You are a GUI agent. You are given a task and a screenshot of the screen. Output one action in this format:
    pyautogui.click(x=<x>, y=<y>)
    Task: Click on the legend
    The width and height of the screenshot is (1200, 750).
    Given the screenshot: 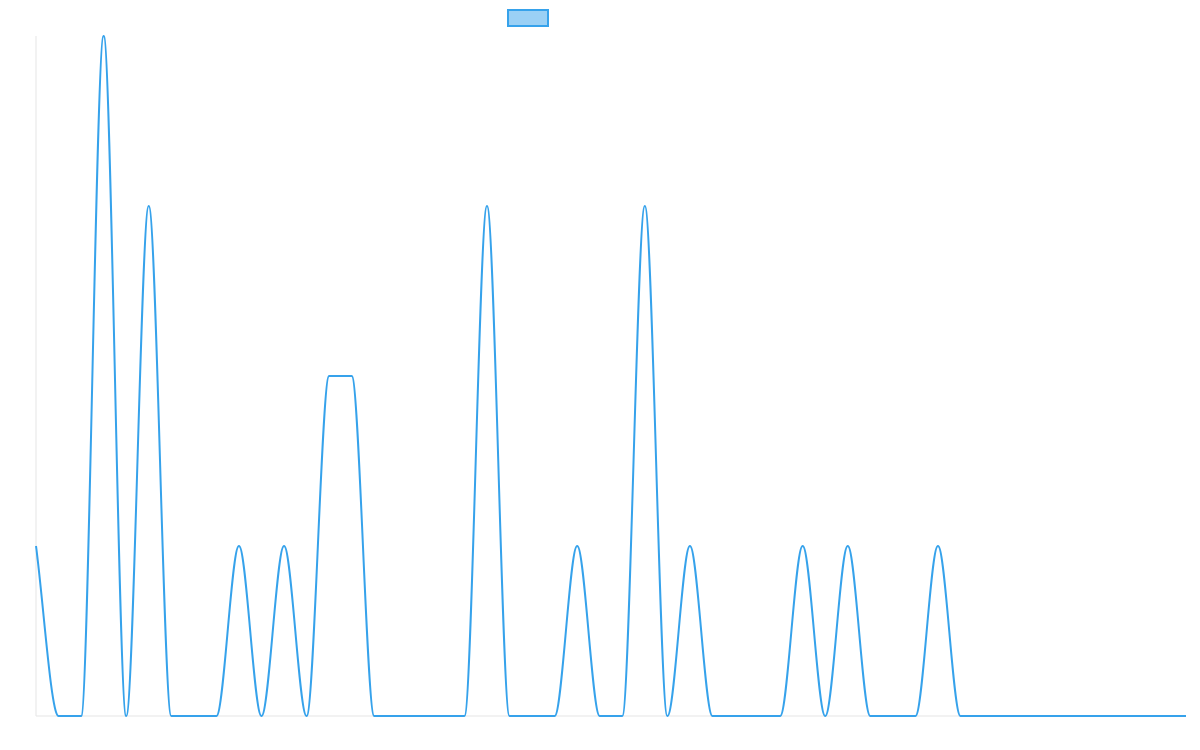 What is the action you would take?
    pyautogui.click(x=528, y=18)
    